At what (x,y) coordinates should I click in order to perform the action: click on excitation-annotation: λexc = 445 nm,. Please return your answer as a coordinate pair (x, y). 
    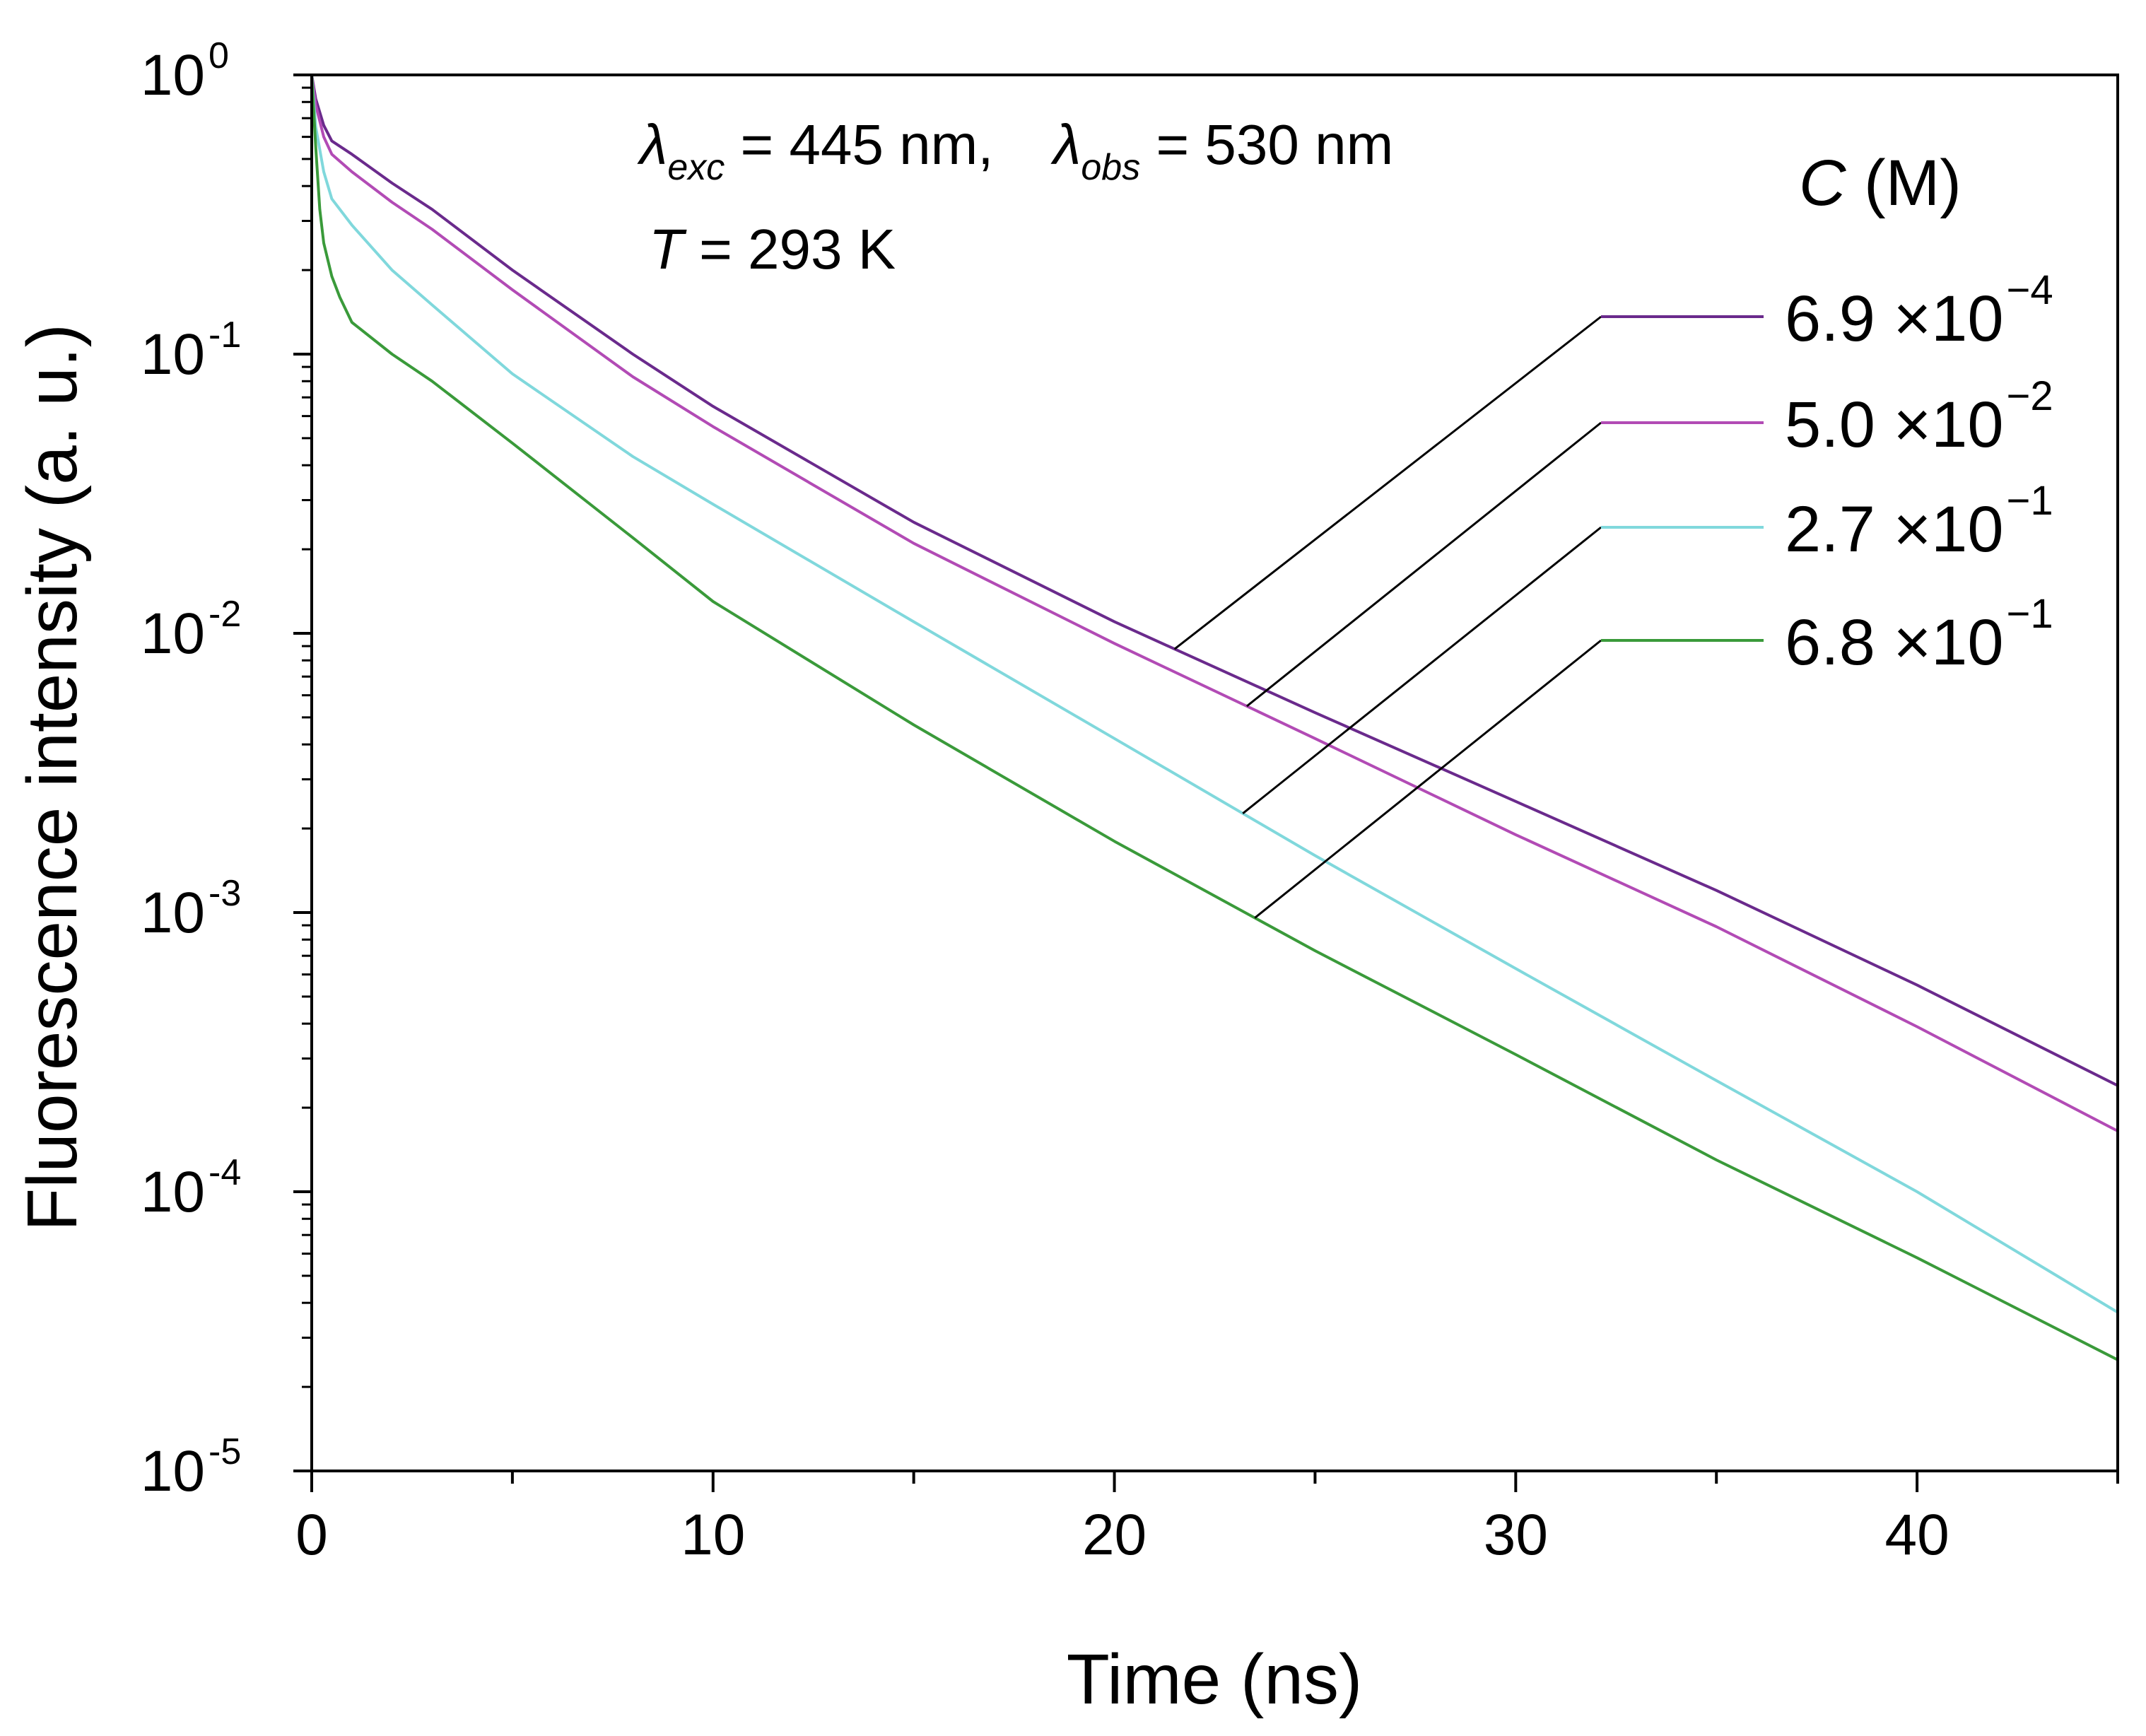
    Looking at the image, I should click on (815, 150).